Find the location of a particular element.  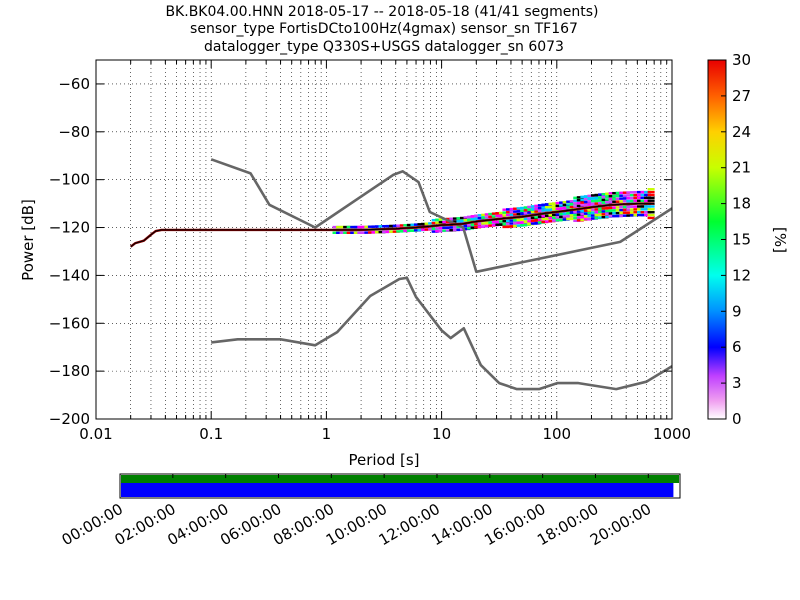

colorbar-tick-label: 3 is located at coordinates (737, 383).